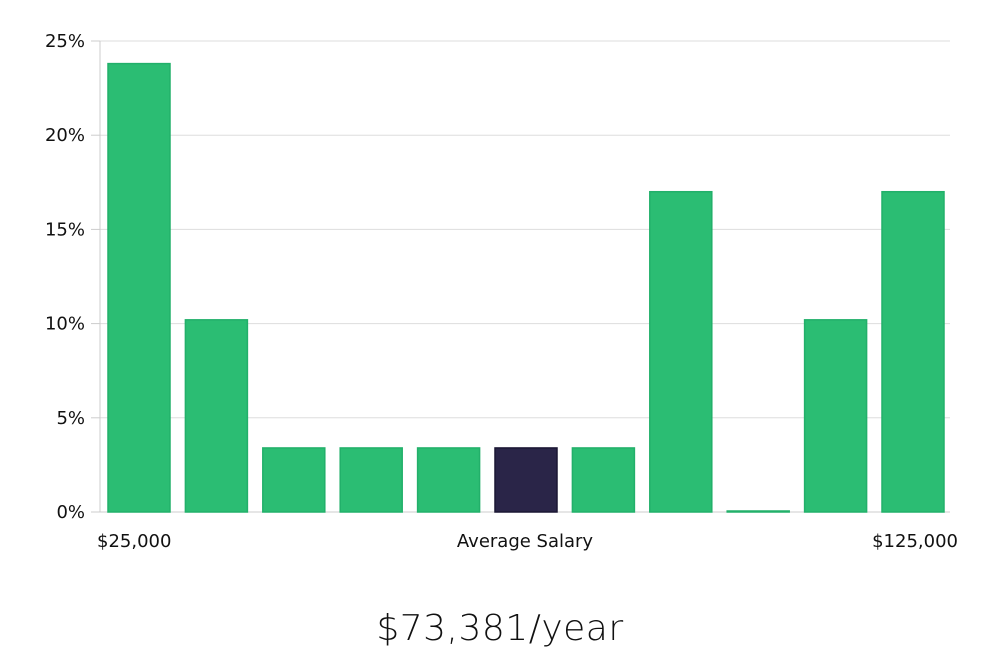  Describe the element at coordinates (500, 628) in the screenshot. I see `average-salary-value: $73,381/year` at that location.